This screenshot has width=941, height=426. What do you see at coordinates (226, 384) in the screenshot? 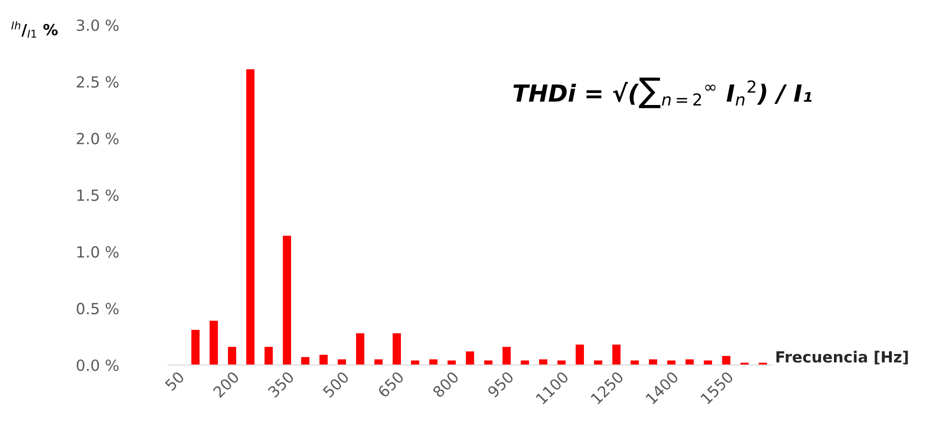
I see `x-tick-label: 200` at bounding box center [226, 384].